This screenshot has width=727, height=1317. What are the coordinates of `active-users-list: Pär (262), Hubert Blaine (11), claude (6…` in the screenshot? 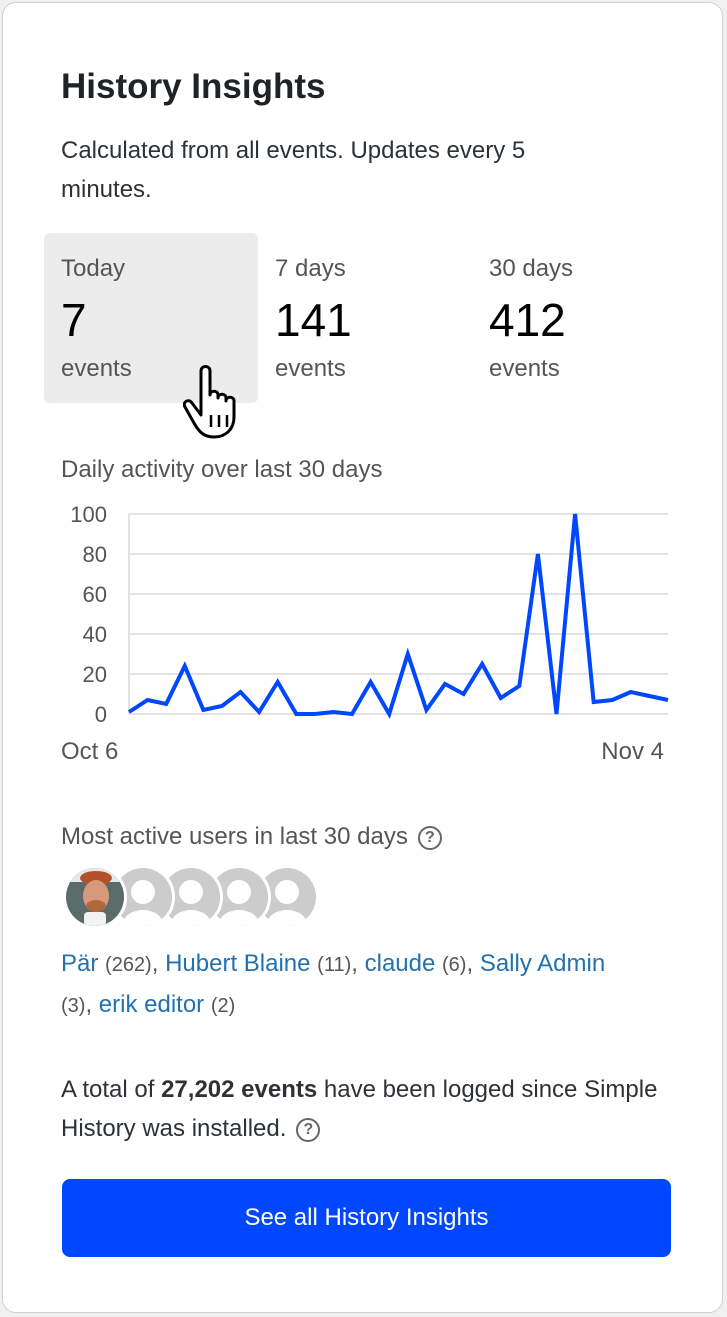 It's located at (333, 984).